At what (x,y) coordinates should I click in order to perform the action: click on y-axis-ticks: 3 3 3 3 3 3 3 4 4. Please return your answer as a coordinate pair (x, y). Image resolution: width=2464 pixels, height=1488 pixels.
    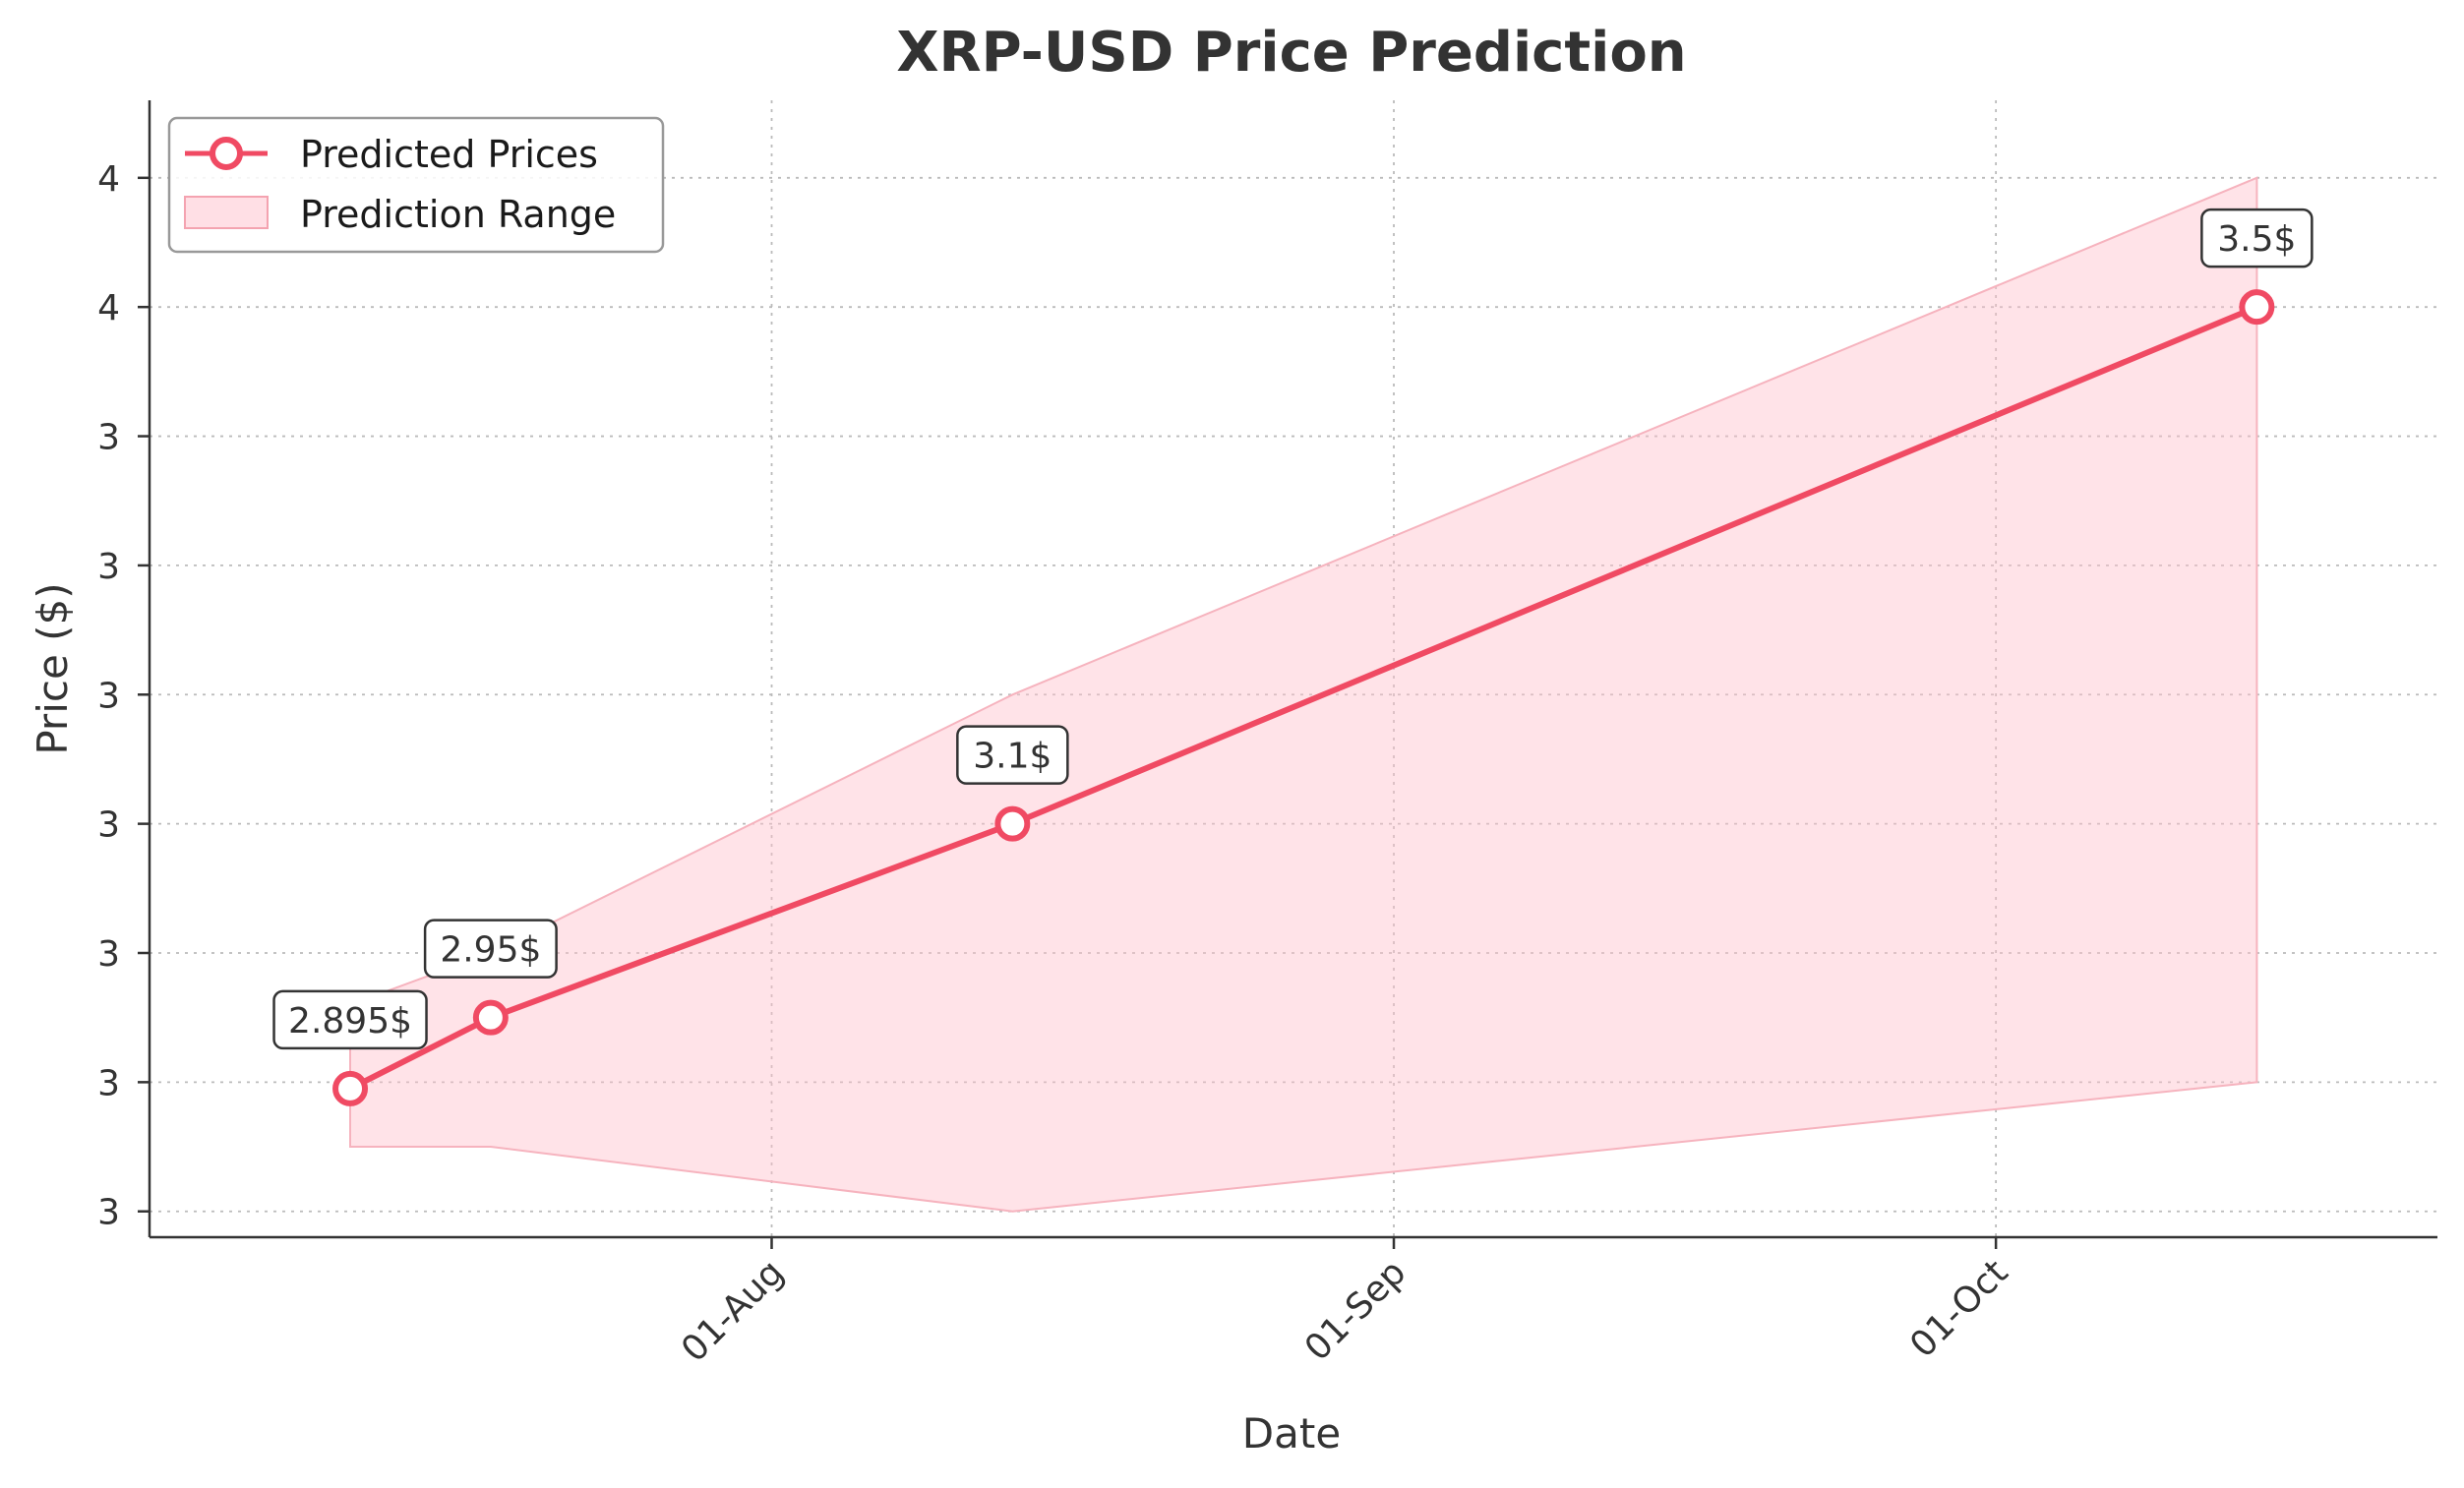
    Looking at the image, I should click on (124, 696).